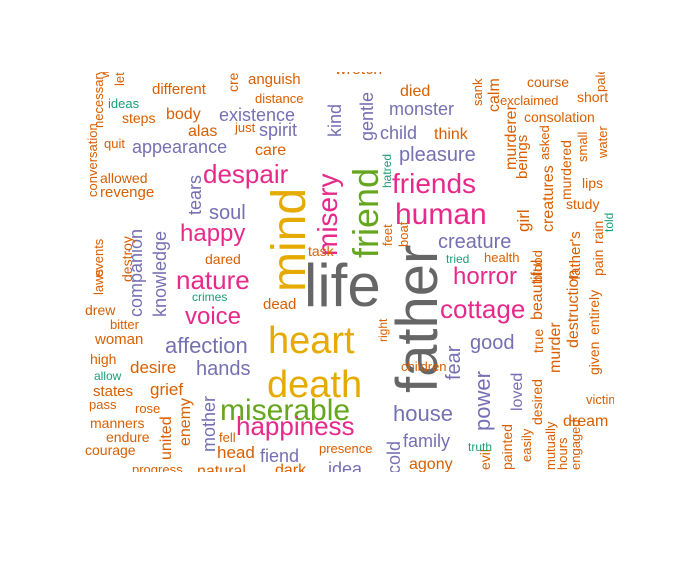 Image resolution: width=697 pixels, height=571 pixels. Describe the element at coordinates (387, 170) in the screenshot. I see `word-hatred: hatred` at that location.